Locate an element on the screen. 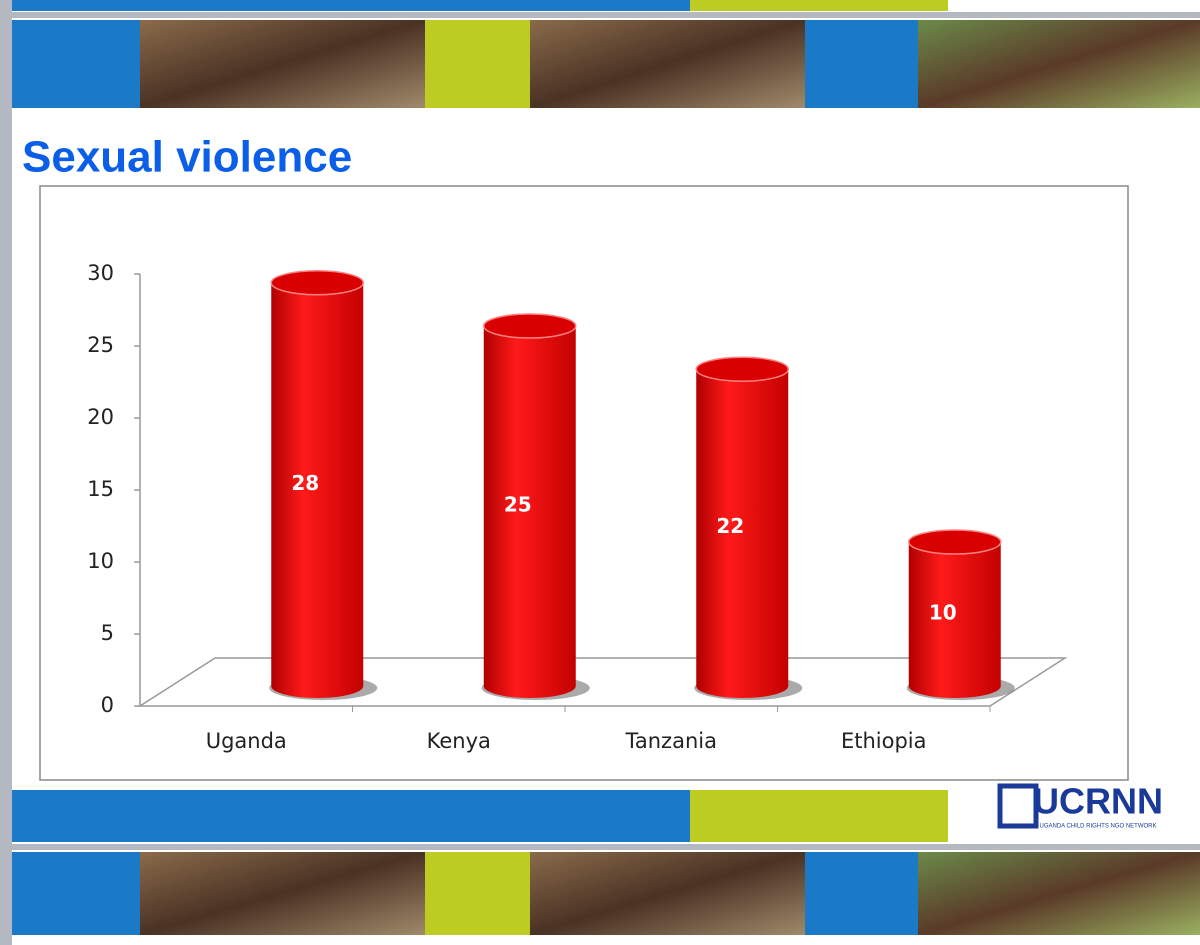 The image size is (1200, 945). y-tick-label: 20 is located at coordinates (100, 417).